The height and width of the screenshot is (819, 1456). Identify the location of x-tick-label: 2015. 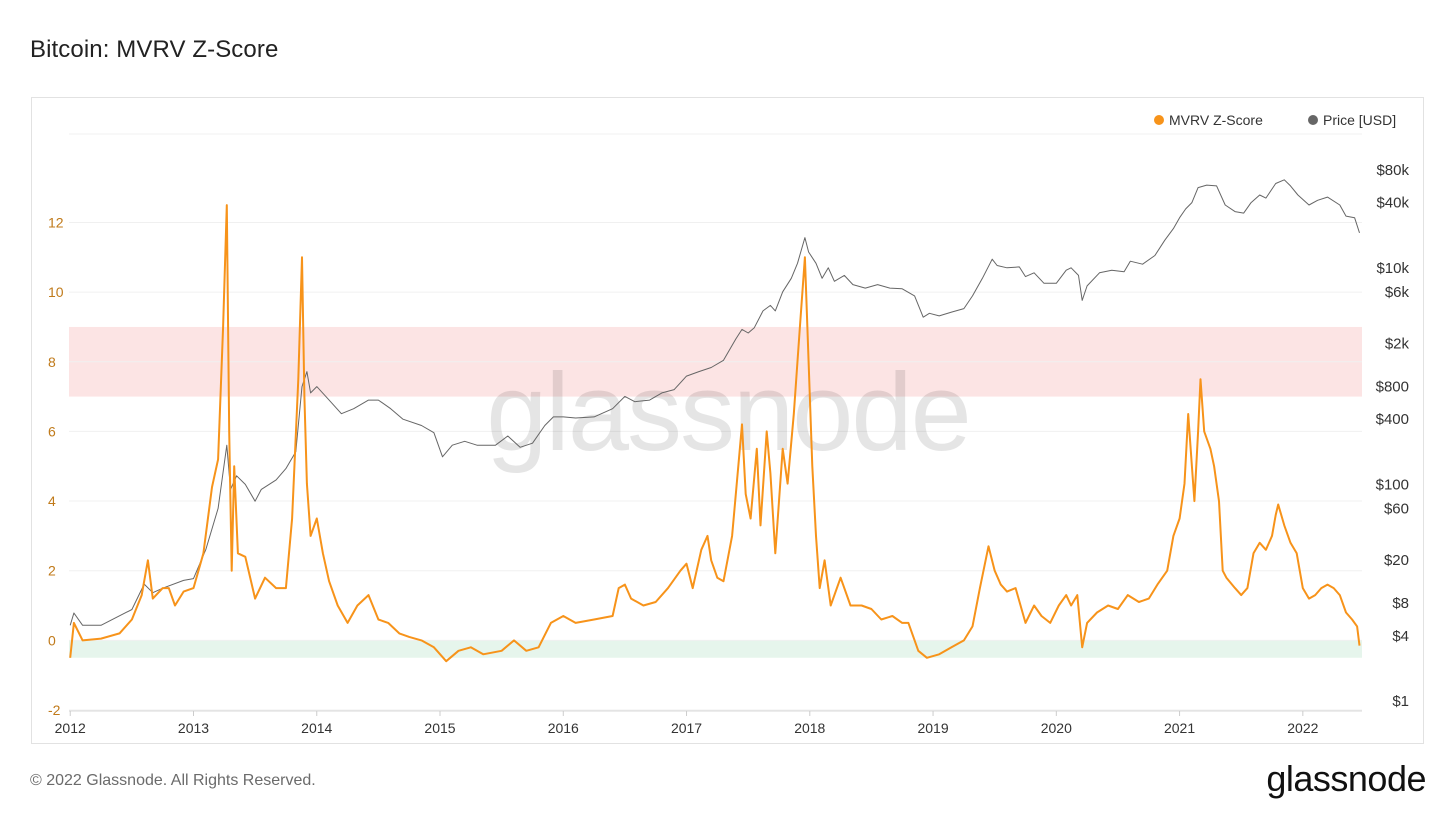
(439, 728).